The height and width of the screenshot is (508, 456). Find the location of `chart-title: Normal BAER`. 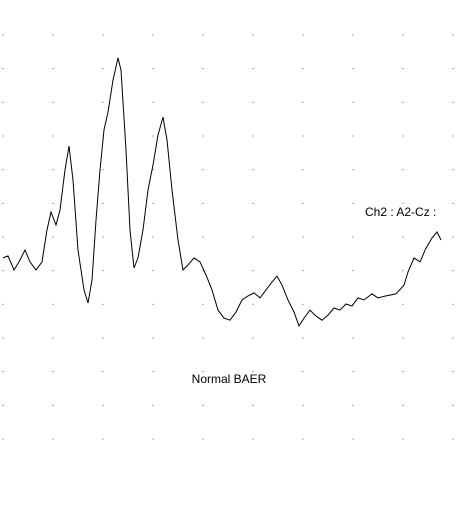

chart-title: Normal BAER is located at coordinates (229, 379).